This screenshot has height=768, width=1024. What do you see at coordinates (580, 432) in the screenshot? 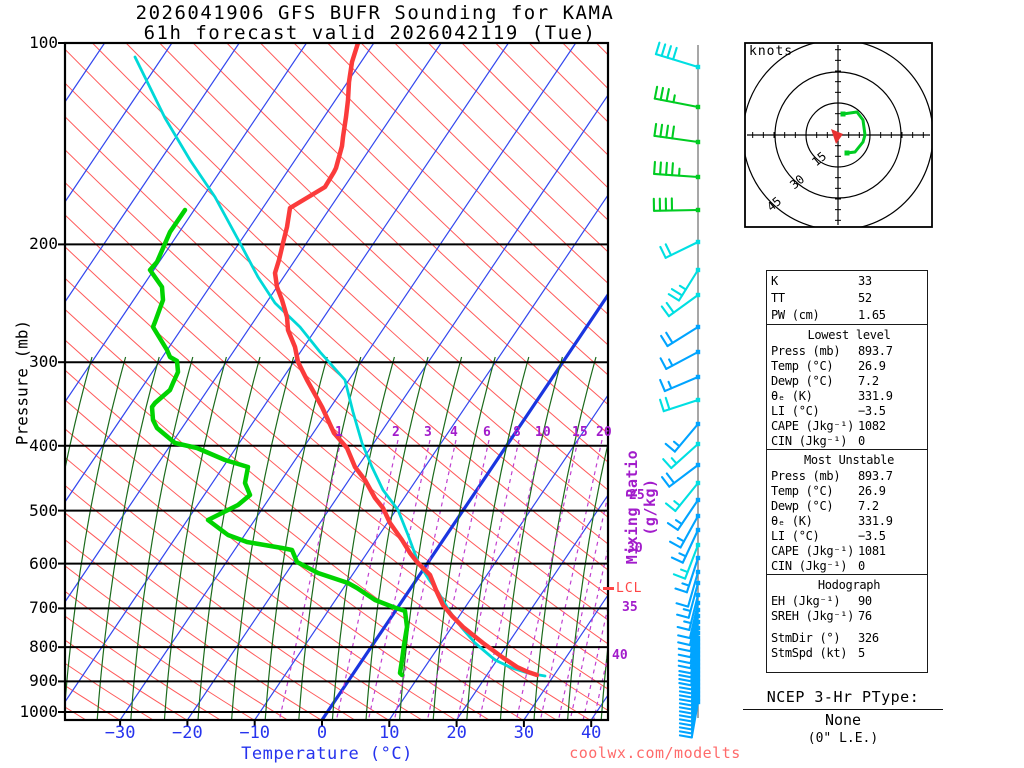
I see `mixing-ratio-label: 15` at bounding box center [580, 432].